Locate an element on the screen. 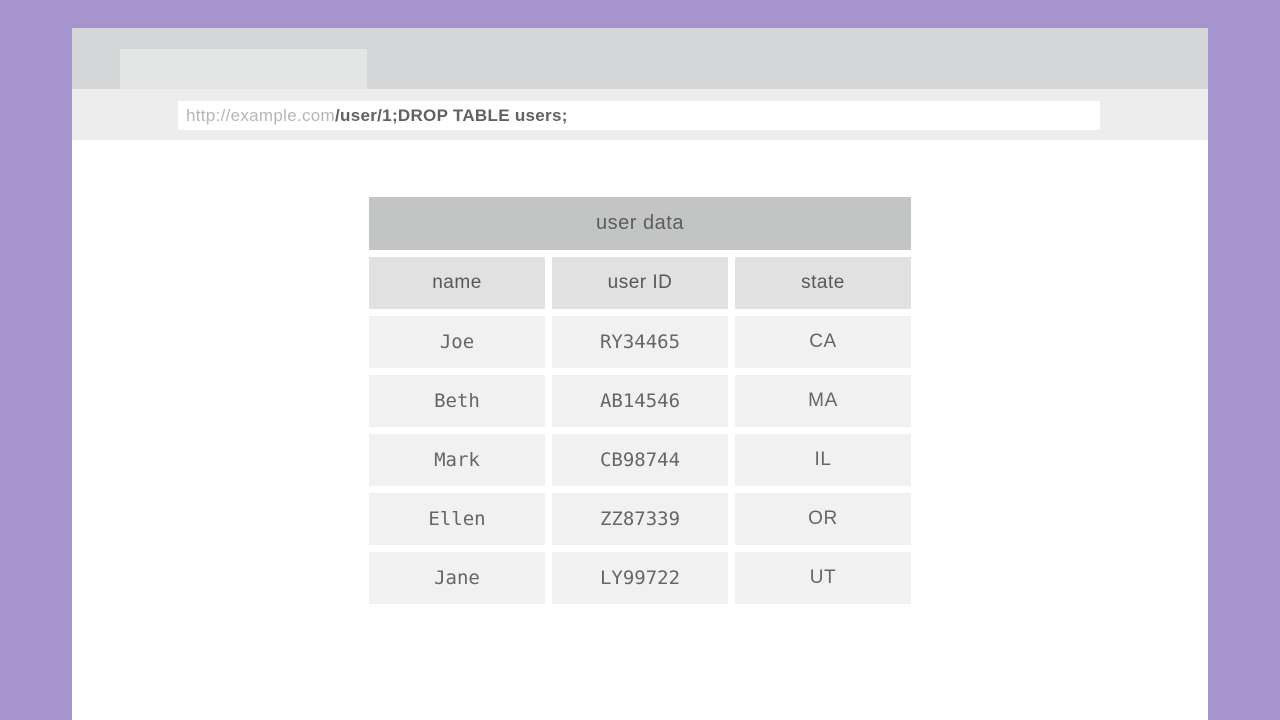  table-cell: MA is located at coordinates (823, 401).